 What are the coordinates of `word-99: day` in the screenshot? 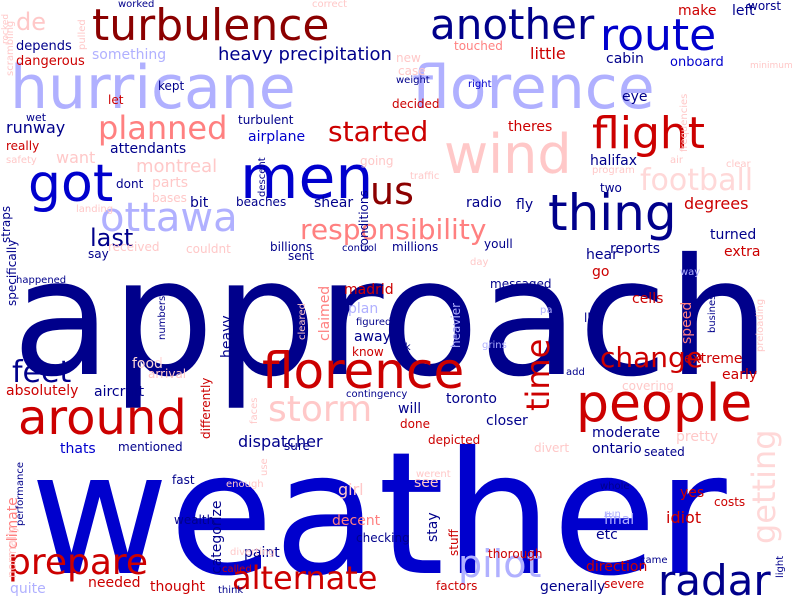 It's located at (479, 262).